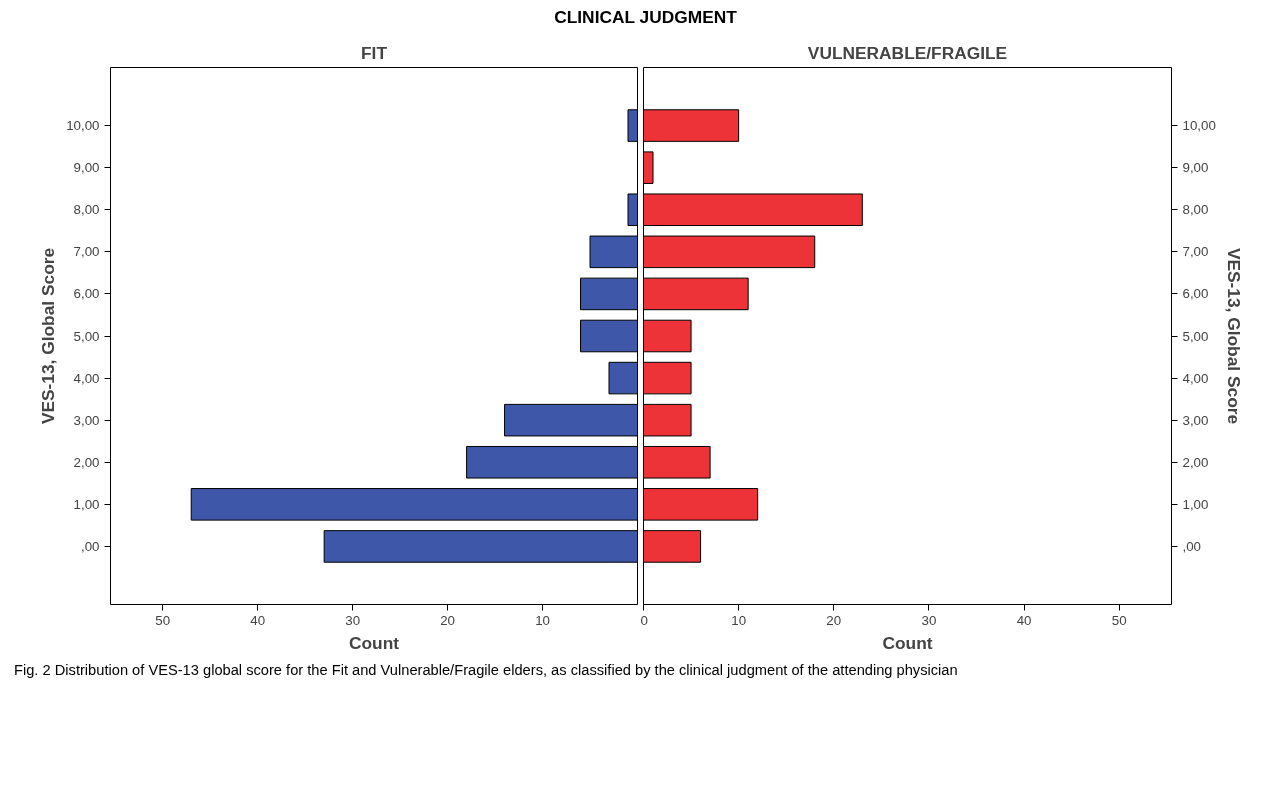 Image resolution: width=1281 pixels, height=788 pixels. I want to click on caption: Fig. 2 Distribution of VES-13 global score for the Fit and Vulnerable/Fragile elders, as classified by the clinical judgment of the attending physician, so click(486, 670).